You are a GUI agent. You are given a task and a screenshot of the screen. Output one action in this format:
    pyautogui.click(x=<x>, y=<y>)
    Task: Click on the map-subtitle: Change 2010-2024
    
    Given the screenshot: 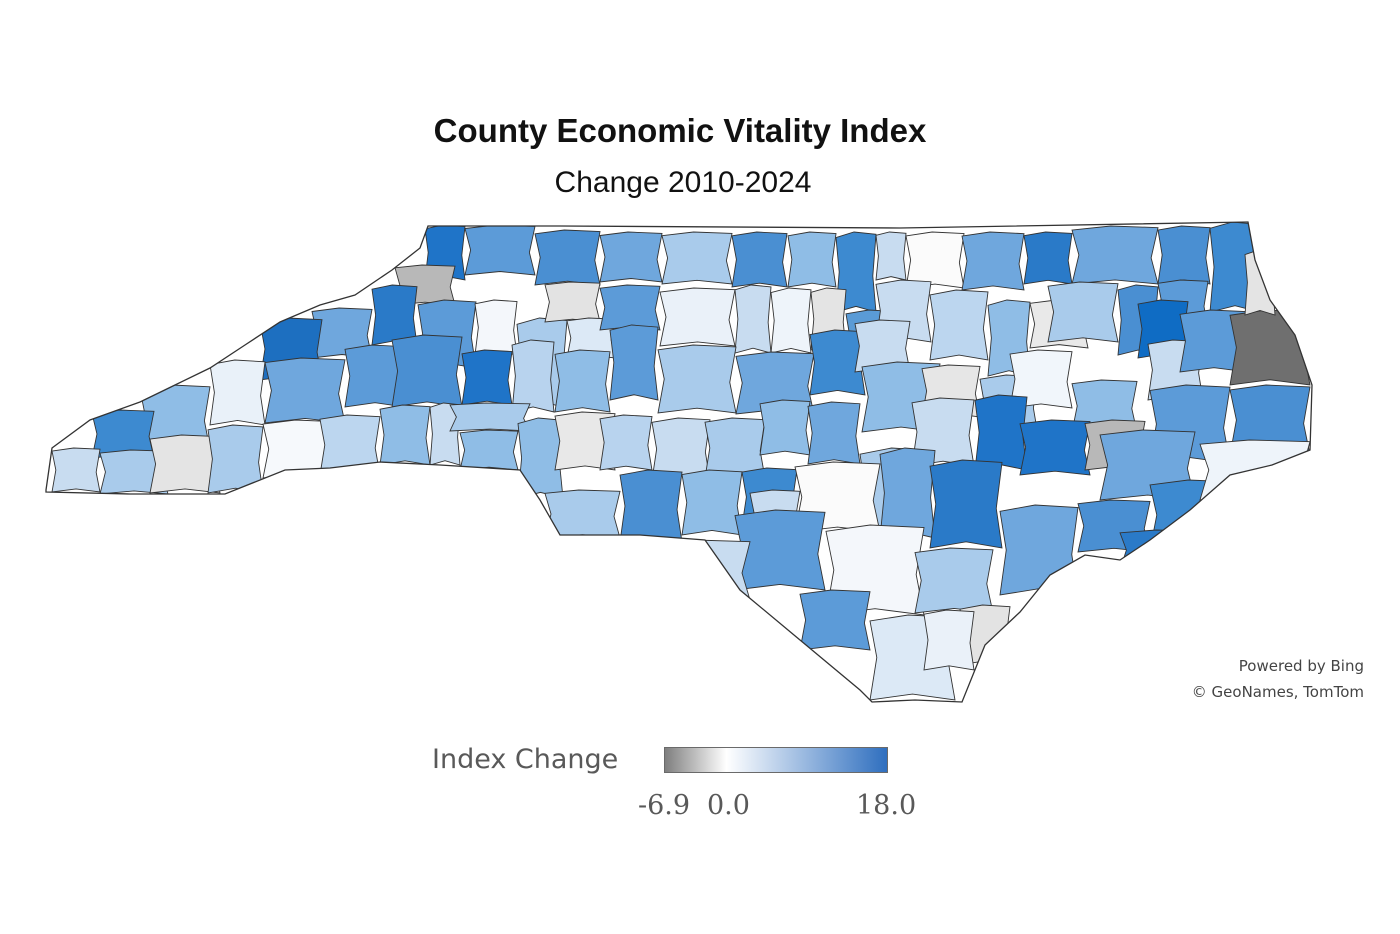 What is the action you would take?
    pyautogui.click(x=683, y=182)
    